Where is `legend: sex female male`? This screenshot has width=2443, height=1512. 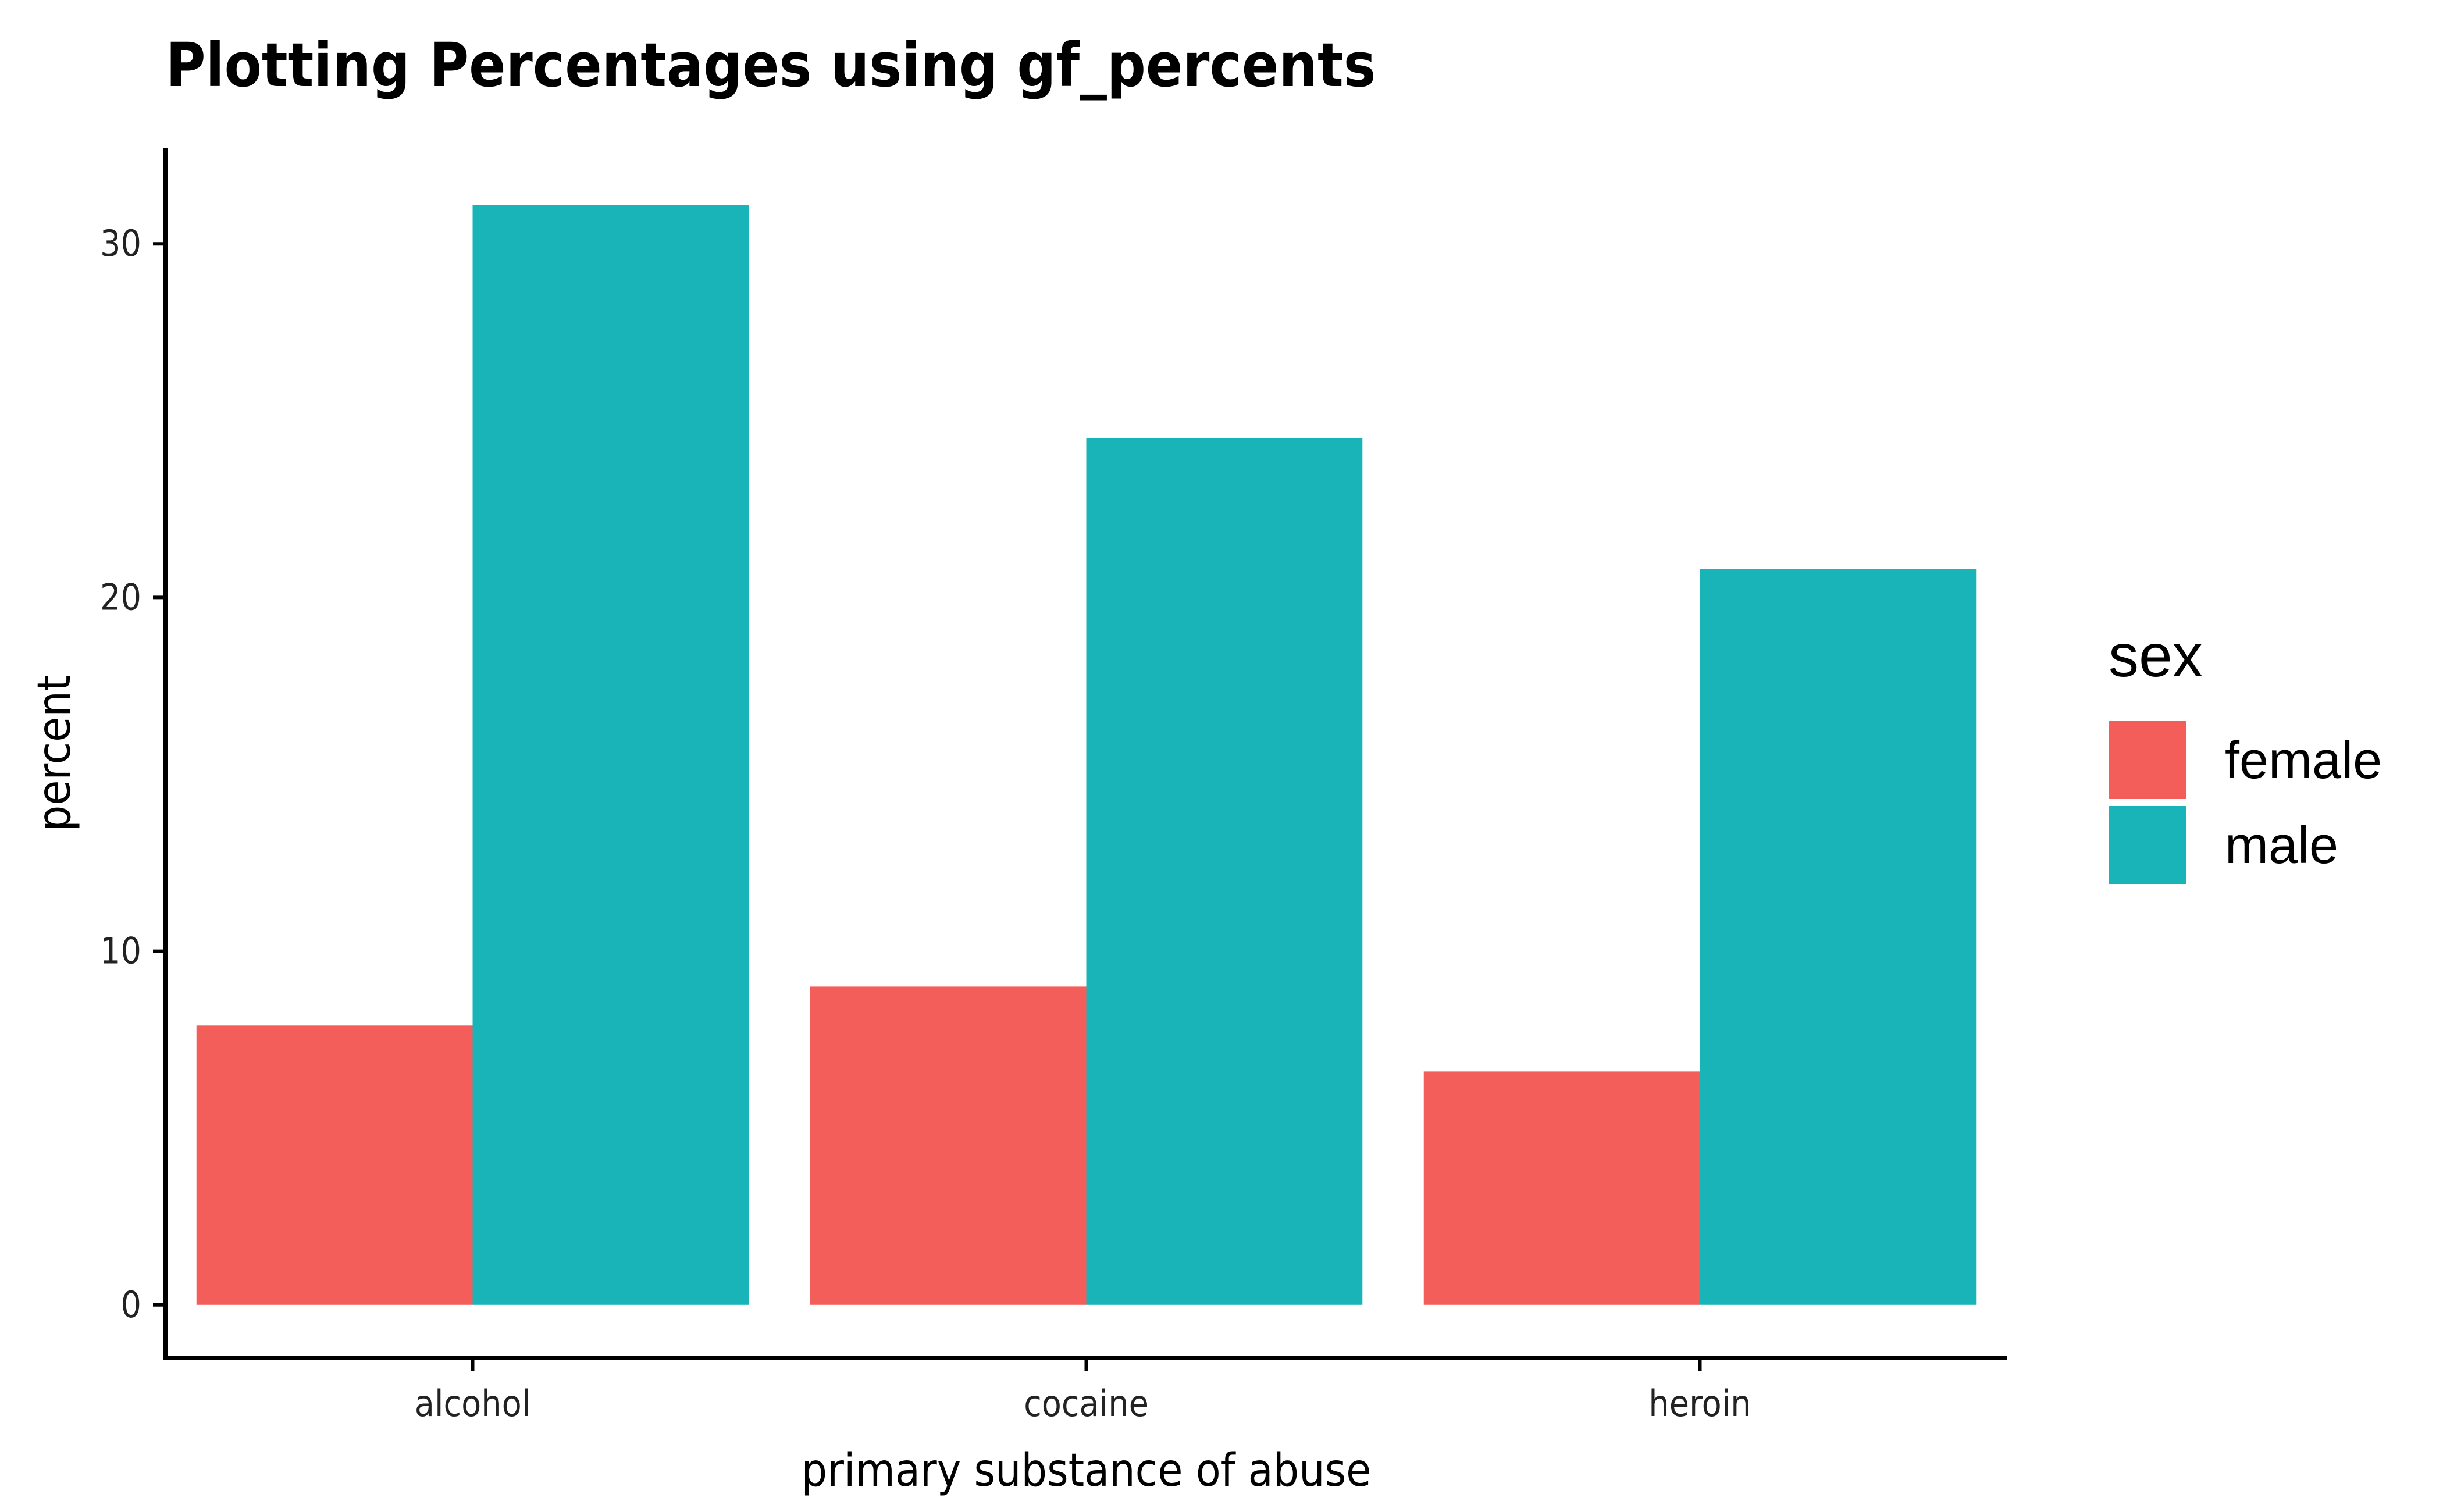 legend: sex female male is located at coordinates (2245, 753).